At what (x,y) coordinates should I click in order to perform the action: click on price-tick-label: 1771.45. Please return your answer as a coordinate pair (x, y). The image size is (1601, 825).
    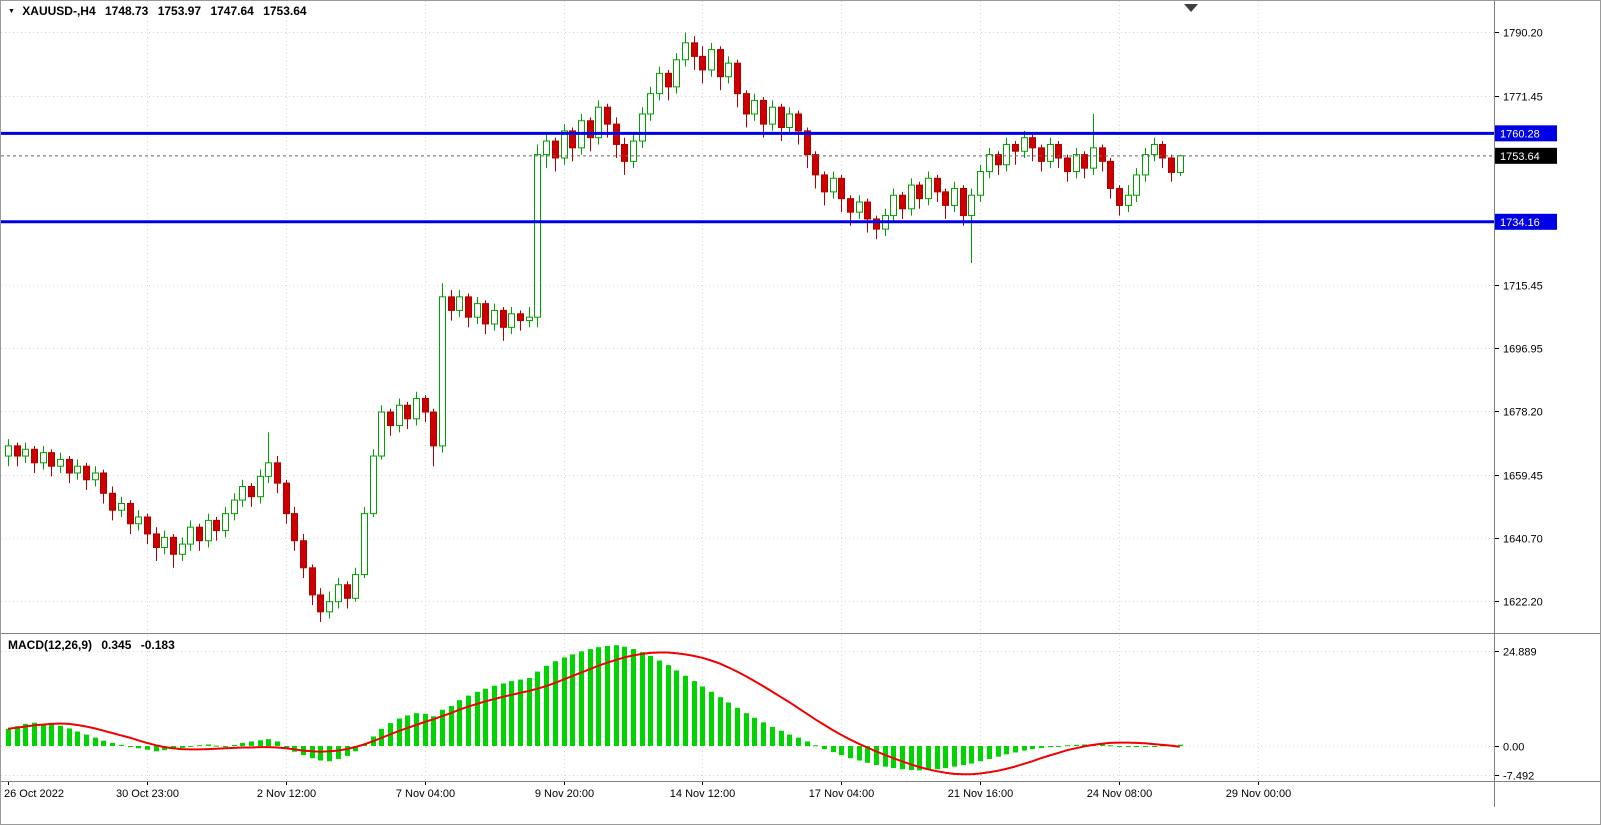
    Looking at the image, I should click on (1523, 98).